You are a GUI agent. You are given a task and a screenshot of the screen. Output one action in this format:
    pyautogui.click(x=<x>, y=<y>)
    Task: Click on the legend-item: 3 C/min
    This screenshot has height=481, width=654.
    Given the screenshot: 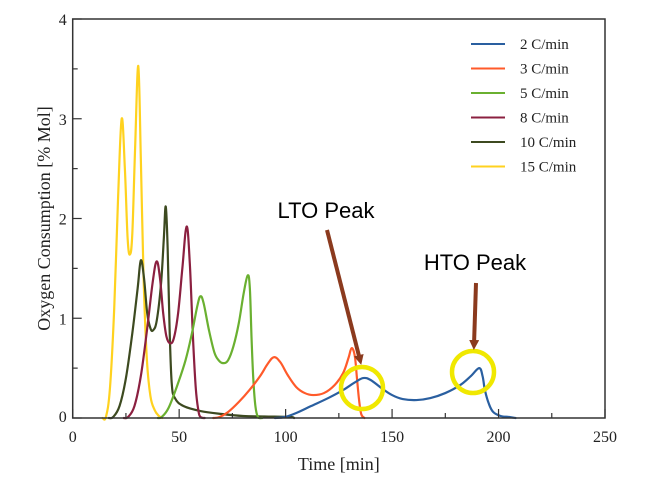 What is the action you would take?
    pyautogui.click(x=520, y=70)
    